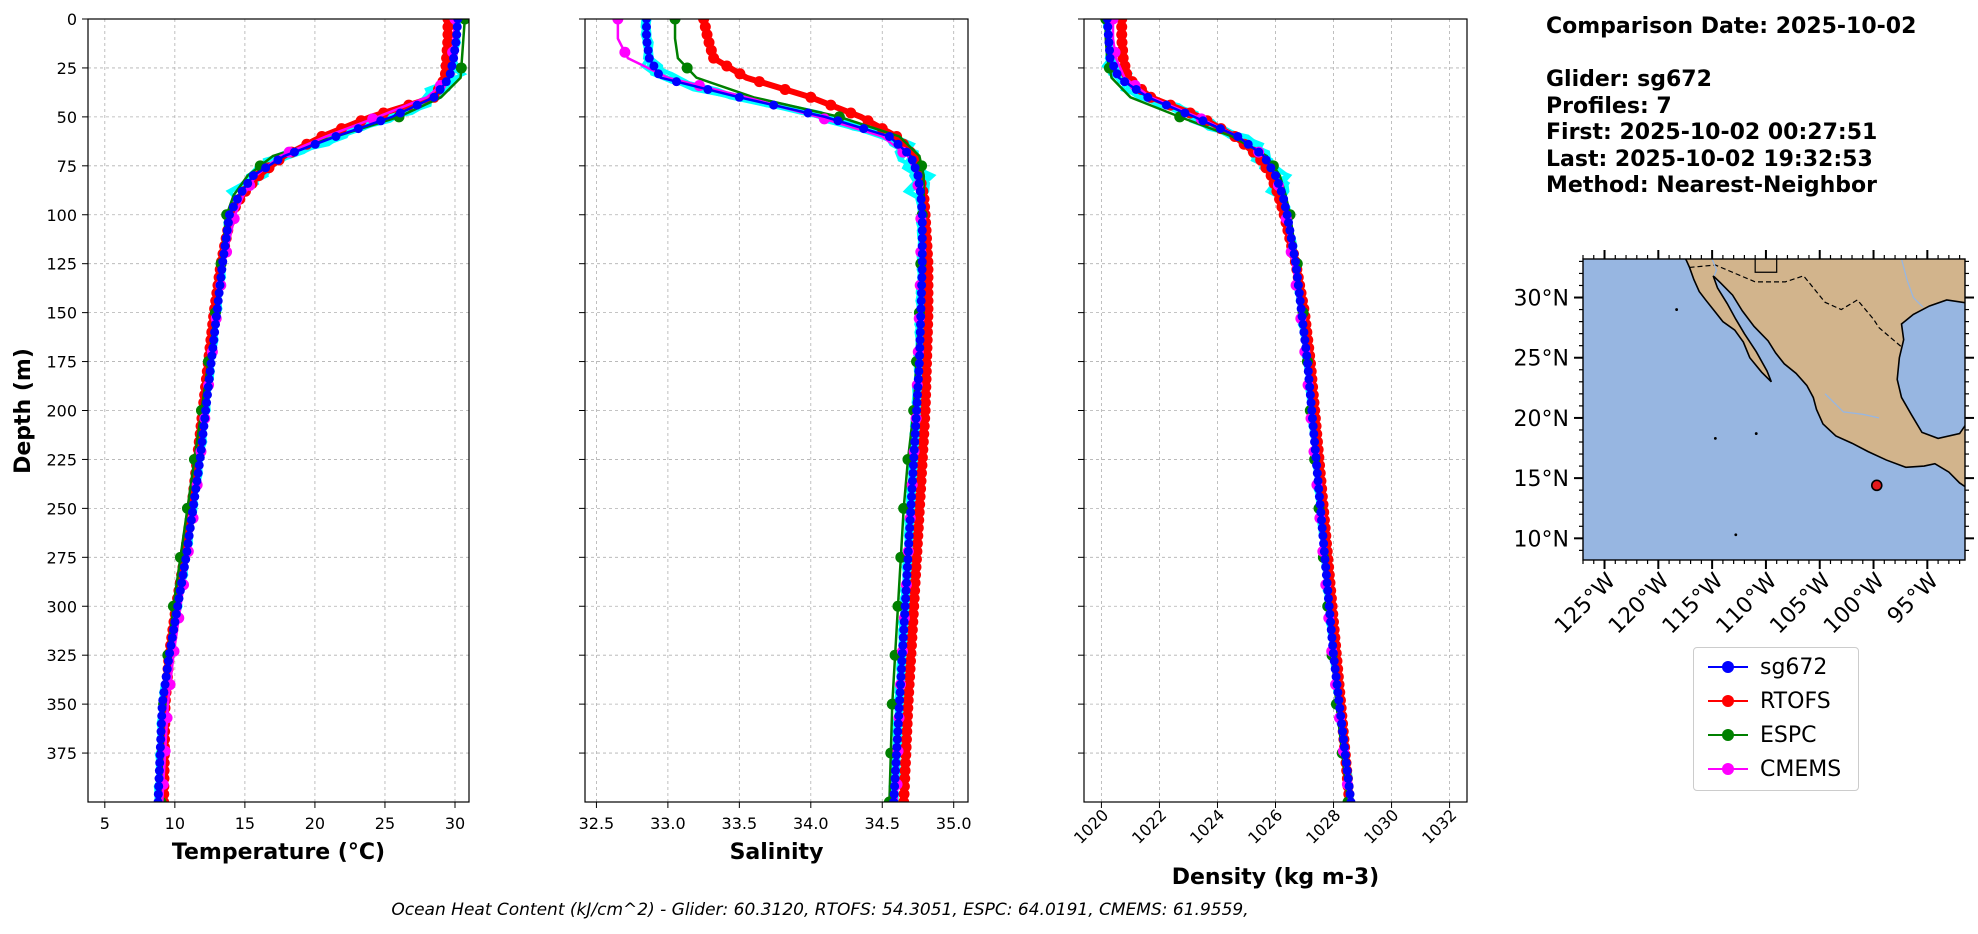  I want to click on y-tick-label: 275, so click(61, 557).